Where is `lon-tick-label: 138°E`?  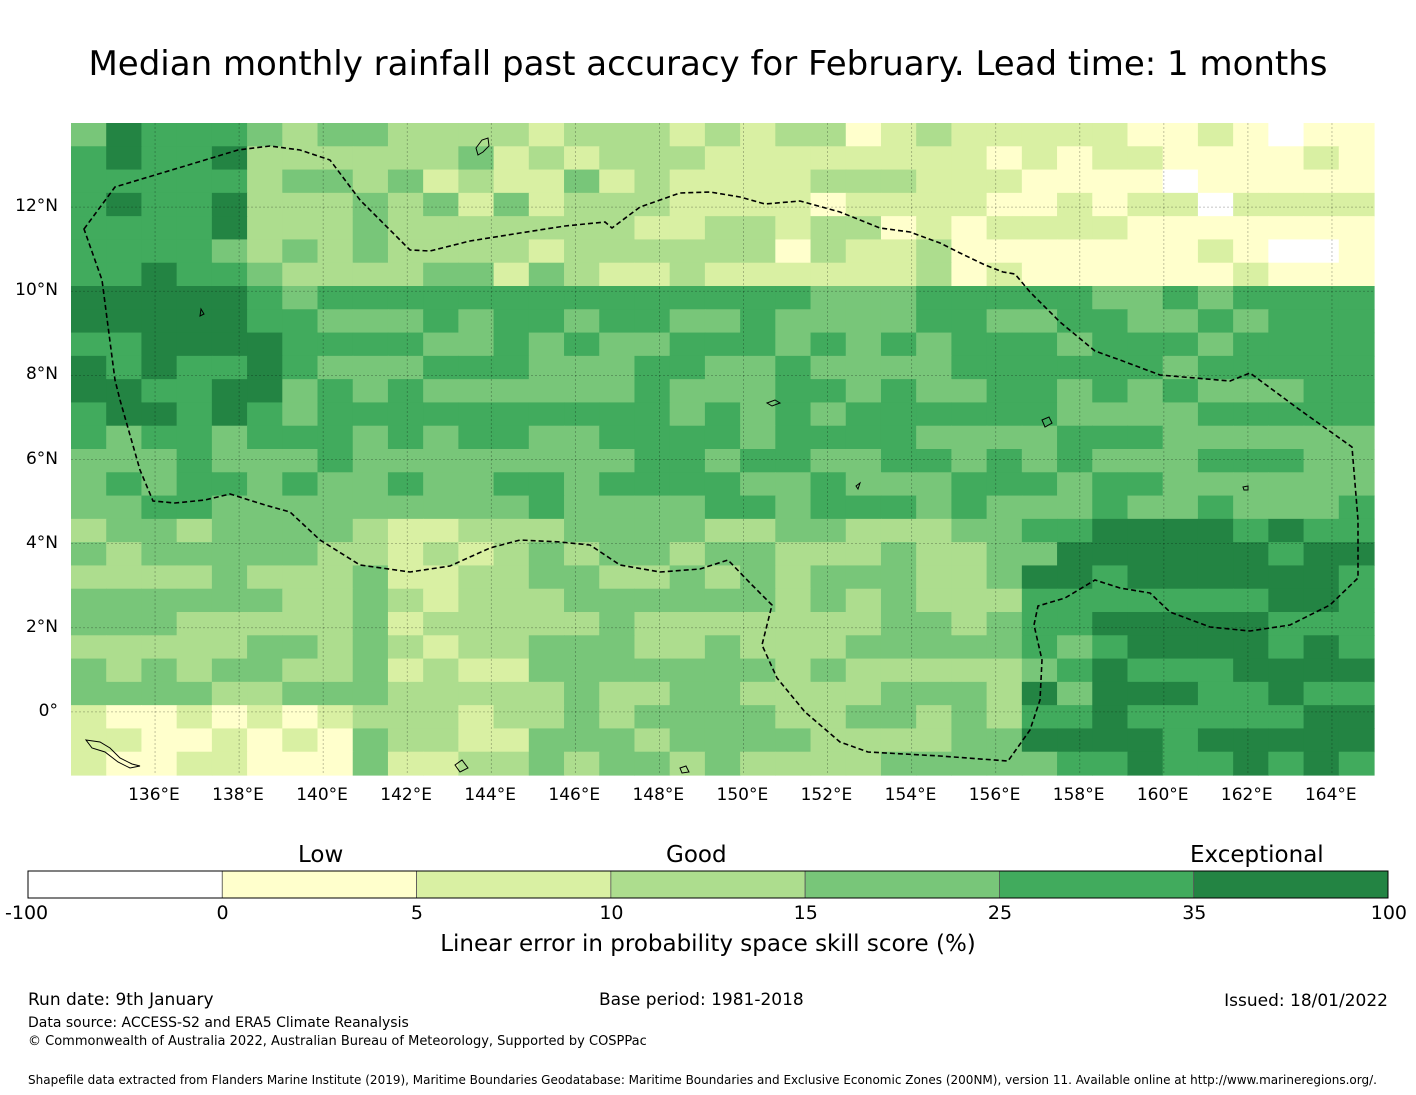 lon-tick-label: 138°E is located at coordinates (238, 795).